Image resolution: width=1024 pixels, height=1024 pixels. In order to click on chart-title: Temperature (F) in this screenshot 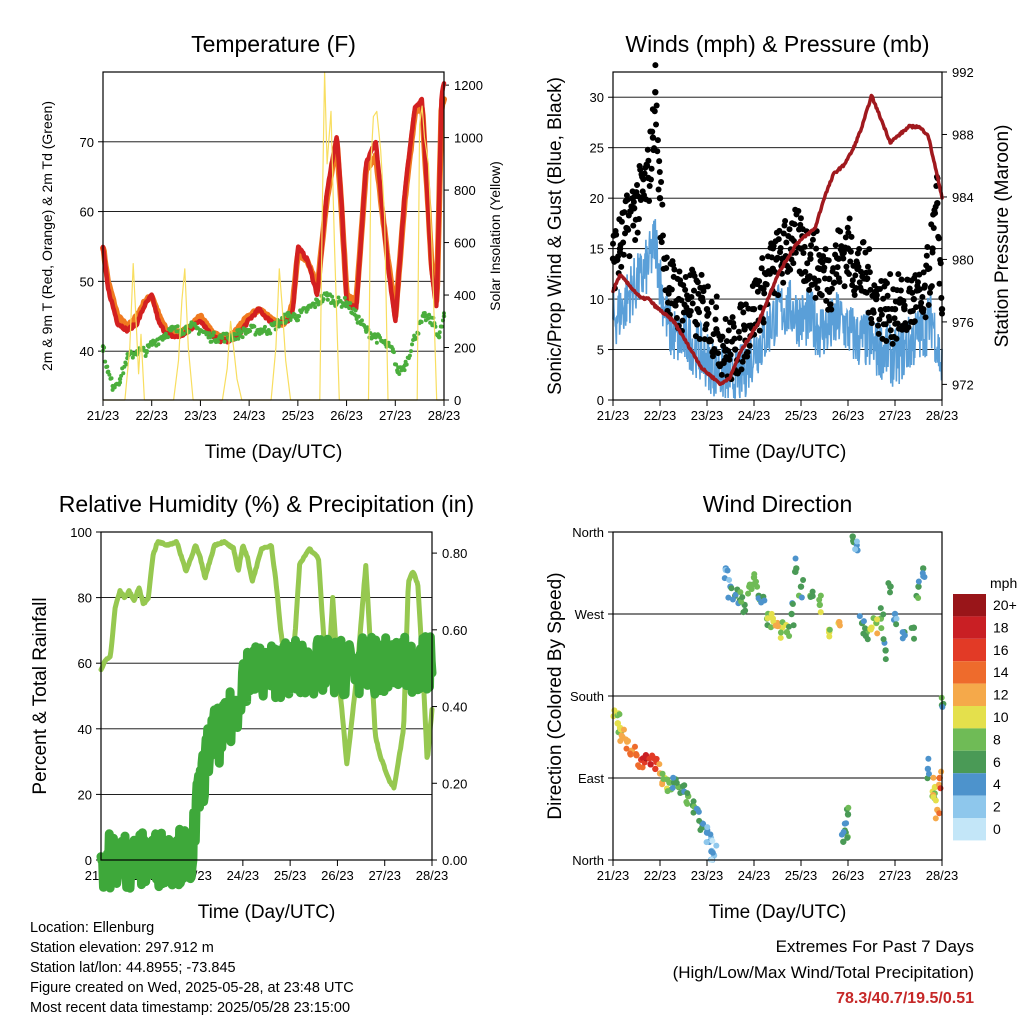, I will do `click(273, 44)`.